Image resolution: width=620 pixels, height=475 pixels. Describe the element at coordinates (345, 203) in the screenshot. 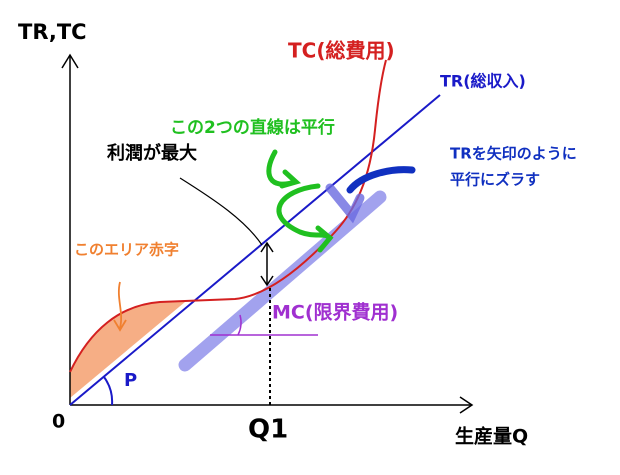

I see `shift-arrowhead` at that location.